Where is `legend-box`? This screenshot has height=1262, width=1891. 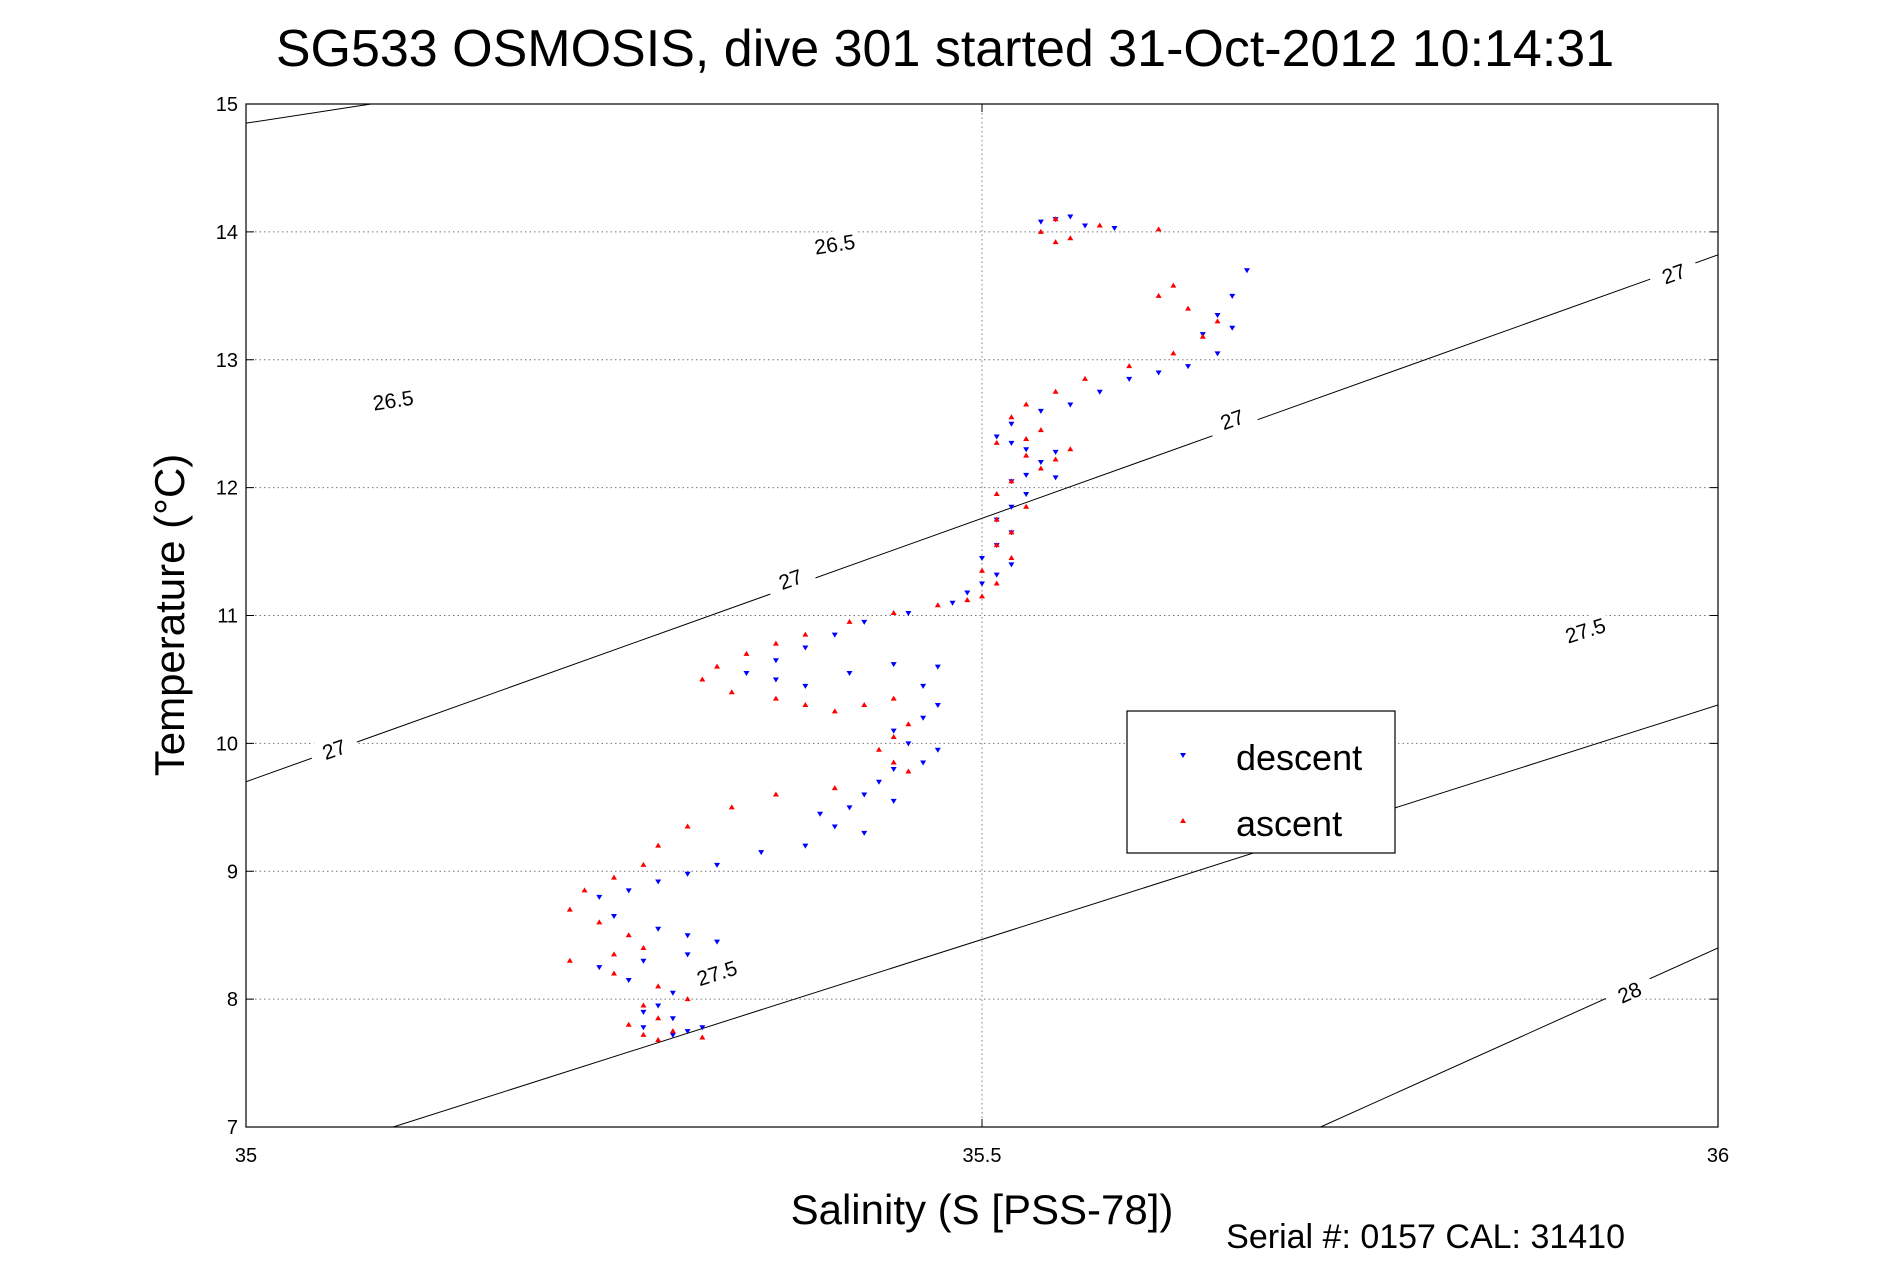 legend-box is located at coordinates (1261, 782).